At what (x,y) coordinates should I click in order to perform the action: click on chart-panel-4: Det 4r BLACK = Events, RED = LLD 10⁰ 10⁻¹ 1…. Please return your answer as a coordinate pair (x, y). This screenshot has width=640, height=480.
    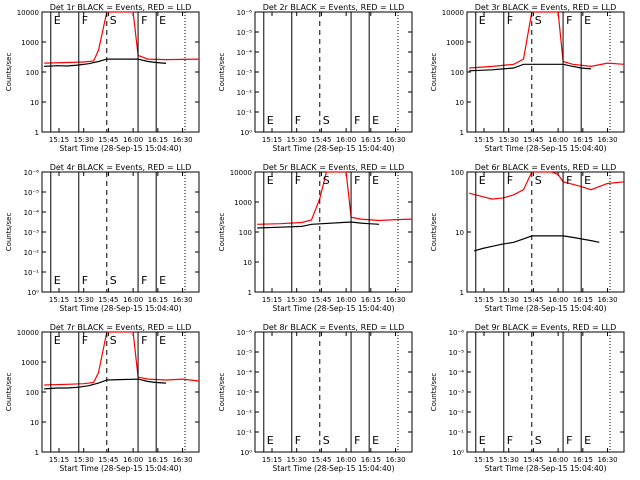
    Looking at the image, I should click on (102, 238).